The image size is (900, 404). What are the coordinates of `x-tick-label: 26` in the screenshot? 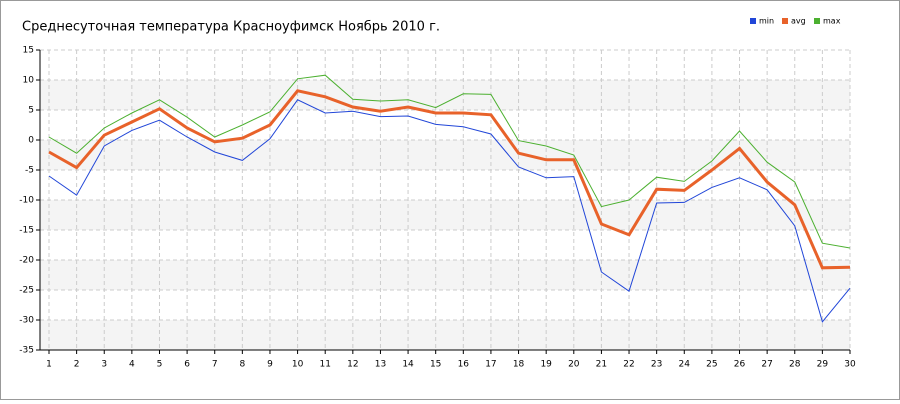 It's located at (740, 365).